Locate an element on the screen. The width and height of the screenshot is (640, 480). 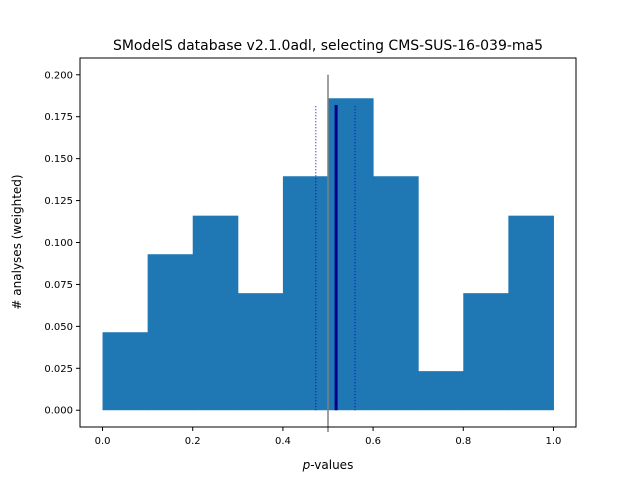
x-tick-label: 0.4 is located at coordinates (283, 441).